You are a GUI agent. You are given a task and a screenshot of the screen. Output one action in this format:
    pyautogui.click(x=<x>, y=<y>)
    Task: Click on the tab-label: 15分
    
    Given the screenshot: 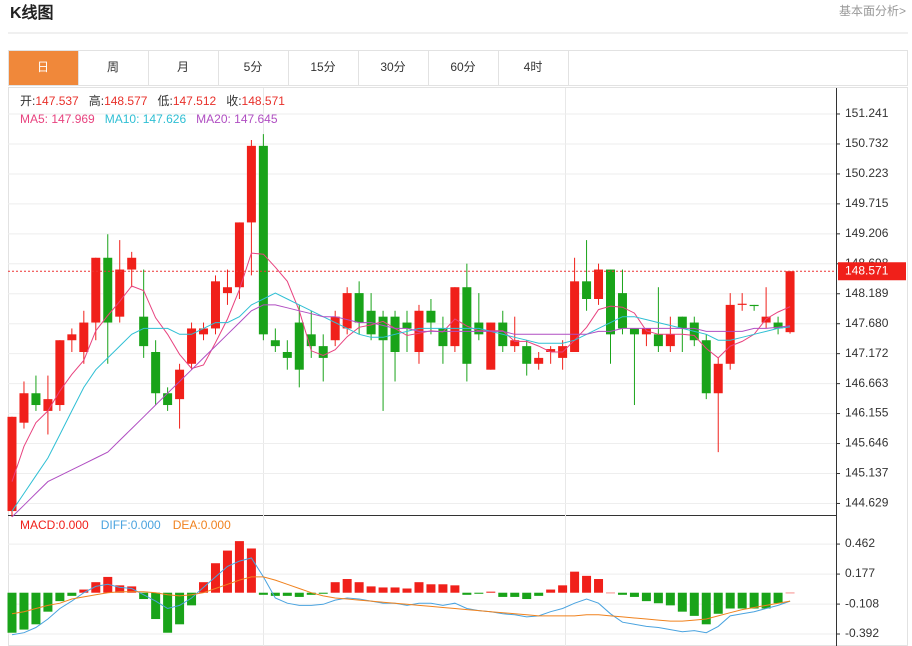 What is the action you would take?
    pyautogui.click(x=322, y=67)
    